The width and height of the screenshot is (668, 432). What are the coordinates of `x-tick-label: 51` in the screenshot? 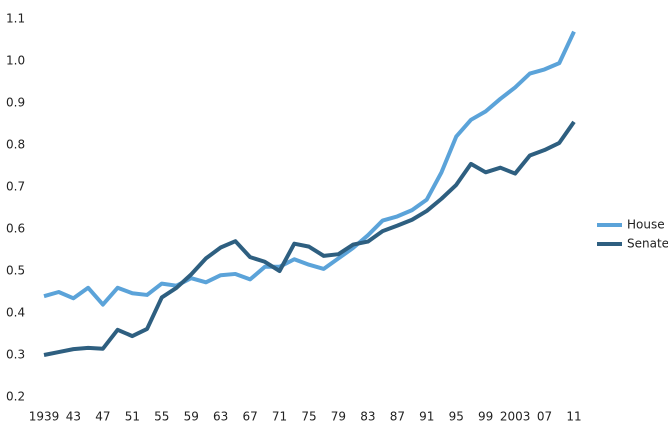 It's located at (132, 417).